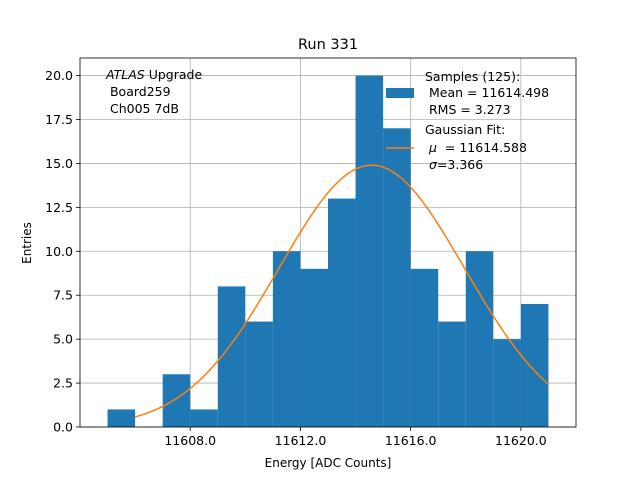  Describe the element at coordinates (432, 147) in the screenshot. I see `legend-fit-mu-symbol: μ` at that location.